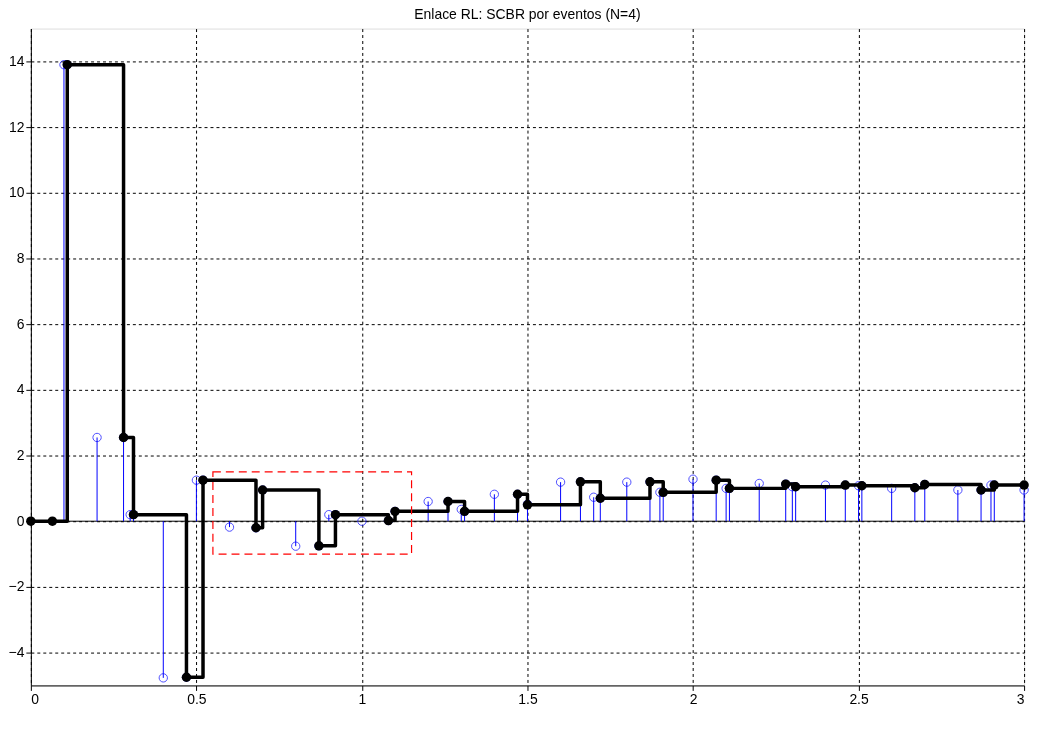  Describe the element at coordinates (1020, 698) in the screenshot. I see `x-tick-label: 3` at that location.